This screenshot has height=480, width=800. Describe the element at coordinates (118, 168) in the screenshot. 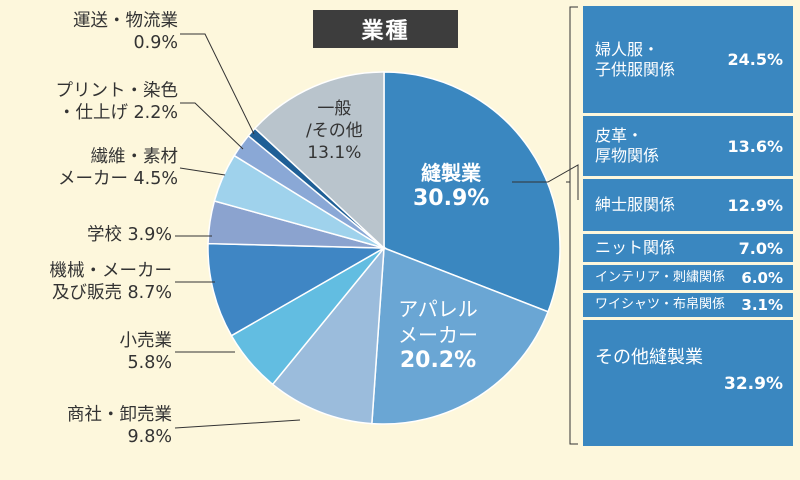

I see `label-seni: 繊維・素材 メーカー 4.5%` at that location.